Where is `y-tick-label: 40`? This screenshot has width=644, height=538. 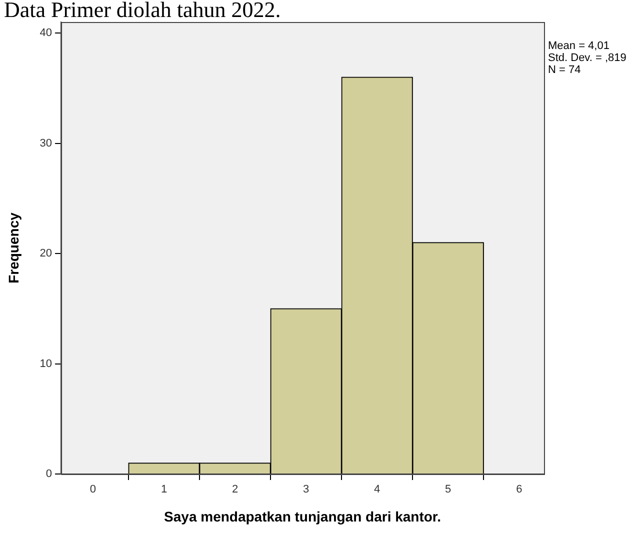 y-tick-label: 40 is located at coordinates (46, 33).